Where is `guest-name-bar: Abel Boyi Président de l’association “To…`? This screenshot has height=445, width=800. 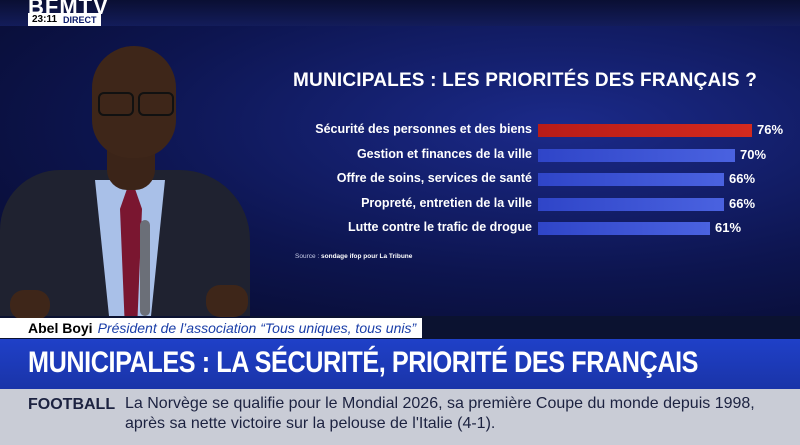
guest-name-bar: Abel Boyi Président de l’association “To… is located at coordinates (211, 328).